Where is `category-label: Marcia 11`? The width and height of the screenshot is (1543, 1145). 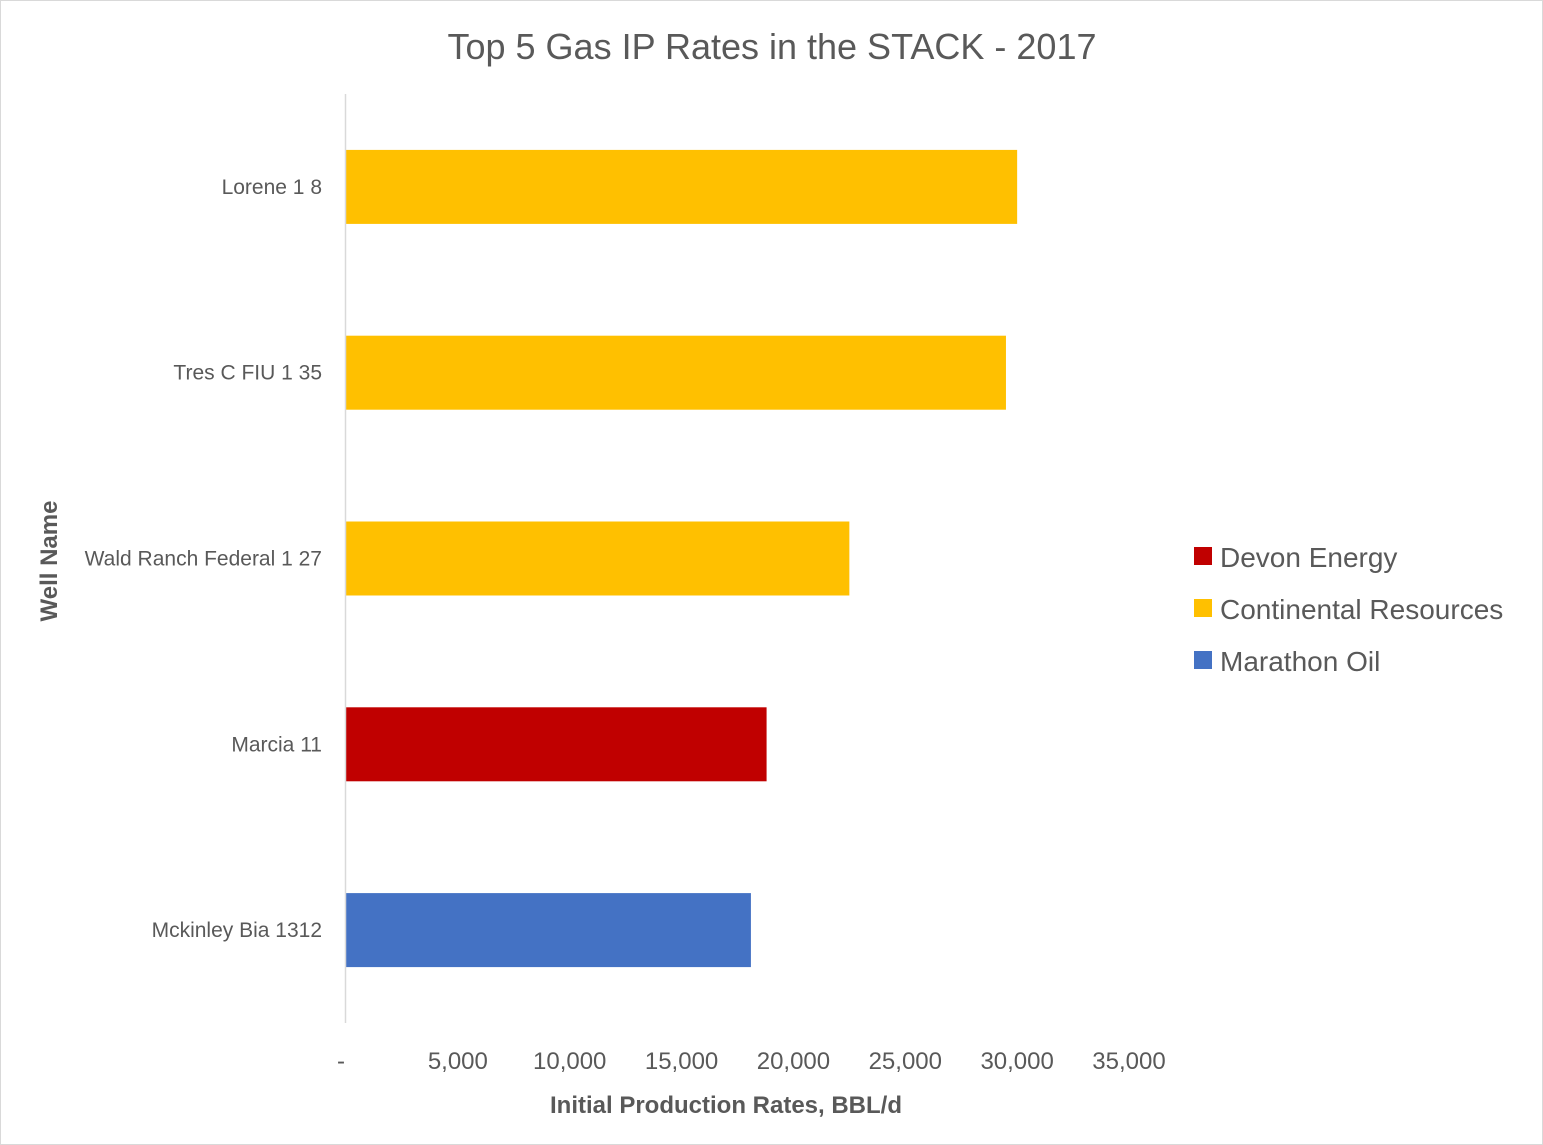 category-label: Marcia 11 is located at coordinates (276, 744).